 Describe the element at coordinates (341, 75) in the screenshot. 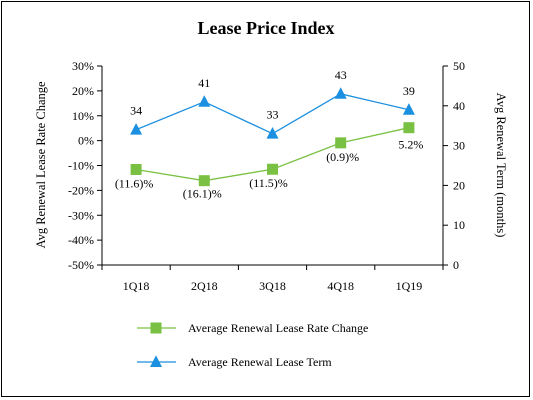

I see `lease-term-data-label: 43` at that location.